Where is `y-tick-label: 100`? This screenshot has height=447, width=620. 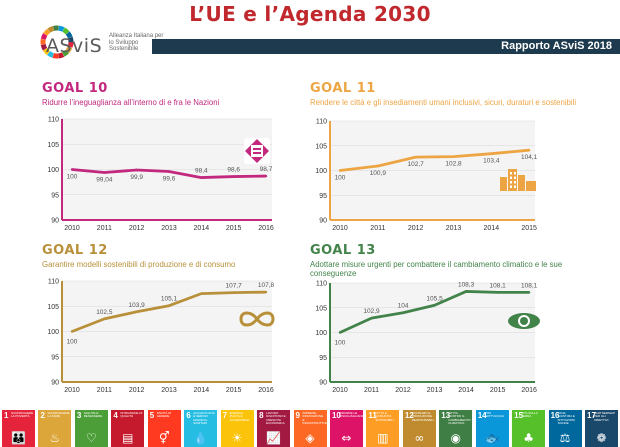 y-tick-label: 100 is located at coordinates (321, 333).